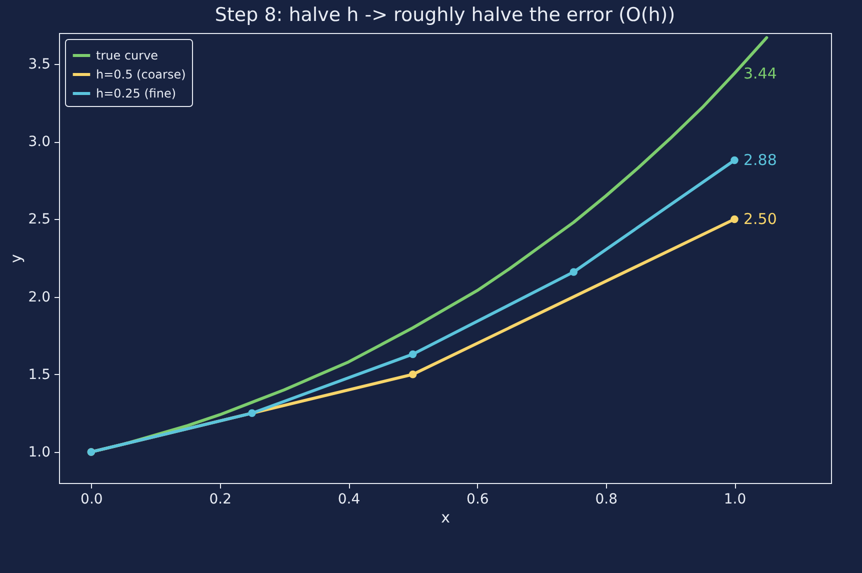  I want to click on y-tick-label: 3.0, so click(39, 142).